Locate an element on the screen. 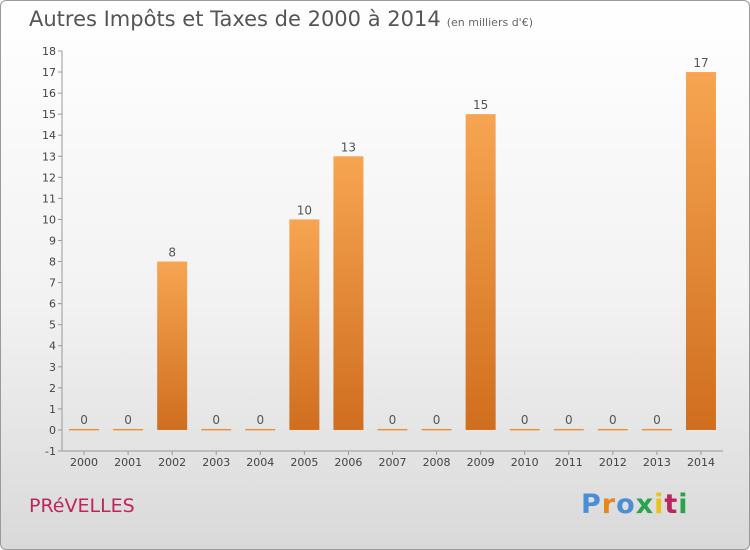 Image resolution: width=750 pixels, height=550 pixels. bar-2013 is located at coordinates (656, 429).